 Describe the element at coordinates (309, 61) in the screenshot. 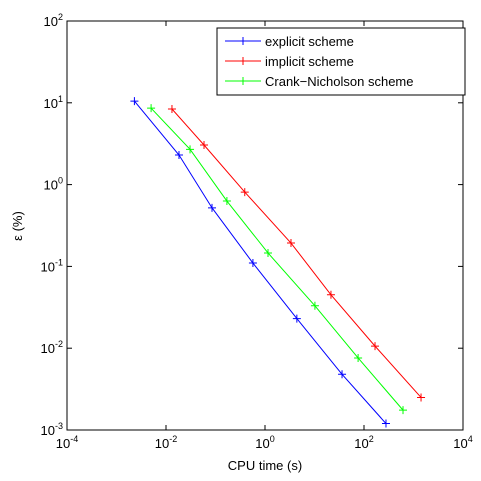

I see `legend-label: implicit scheme` at that location.